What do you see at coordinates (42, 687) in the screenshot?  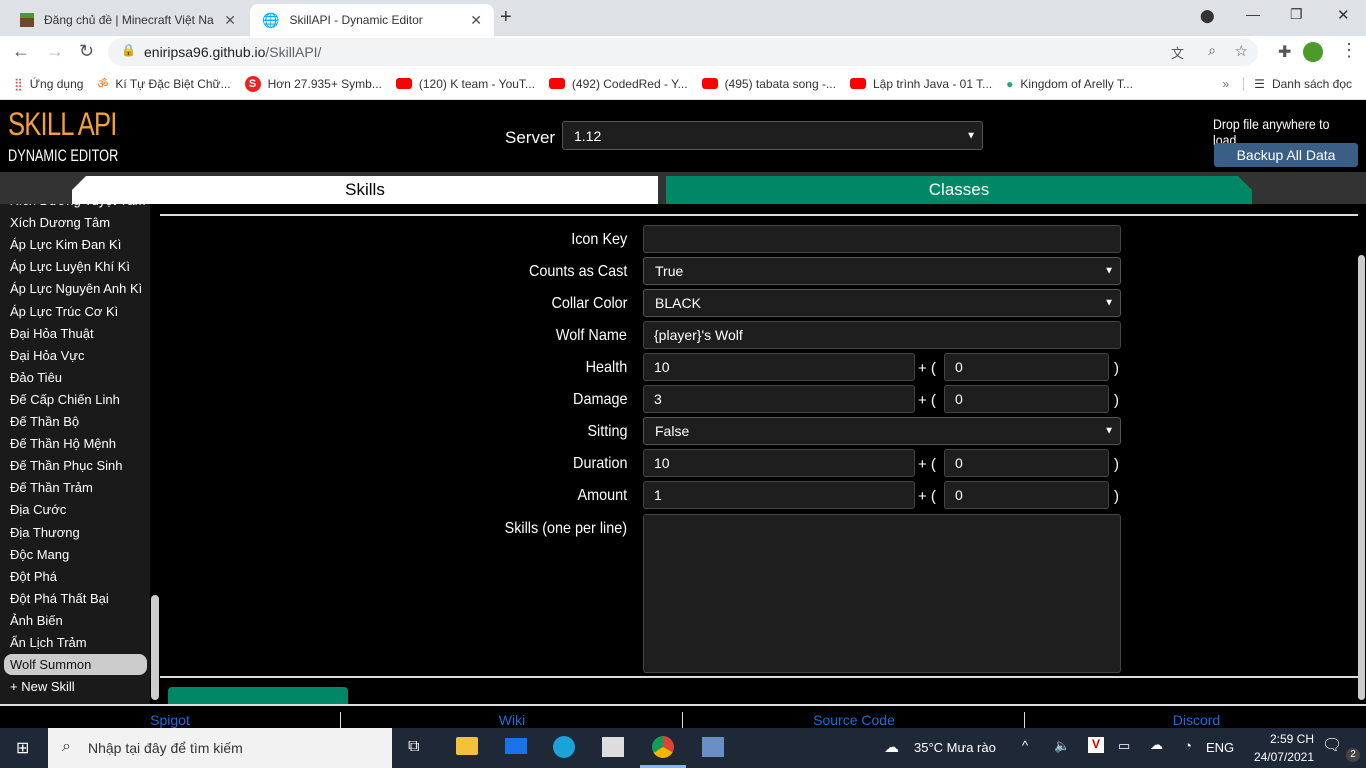 I see `new-skill-button: + New Skill` at bounding box center [42, 687].